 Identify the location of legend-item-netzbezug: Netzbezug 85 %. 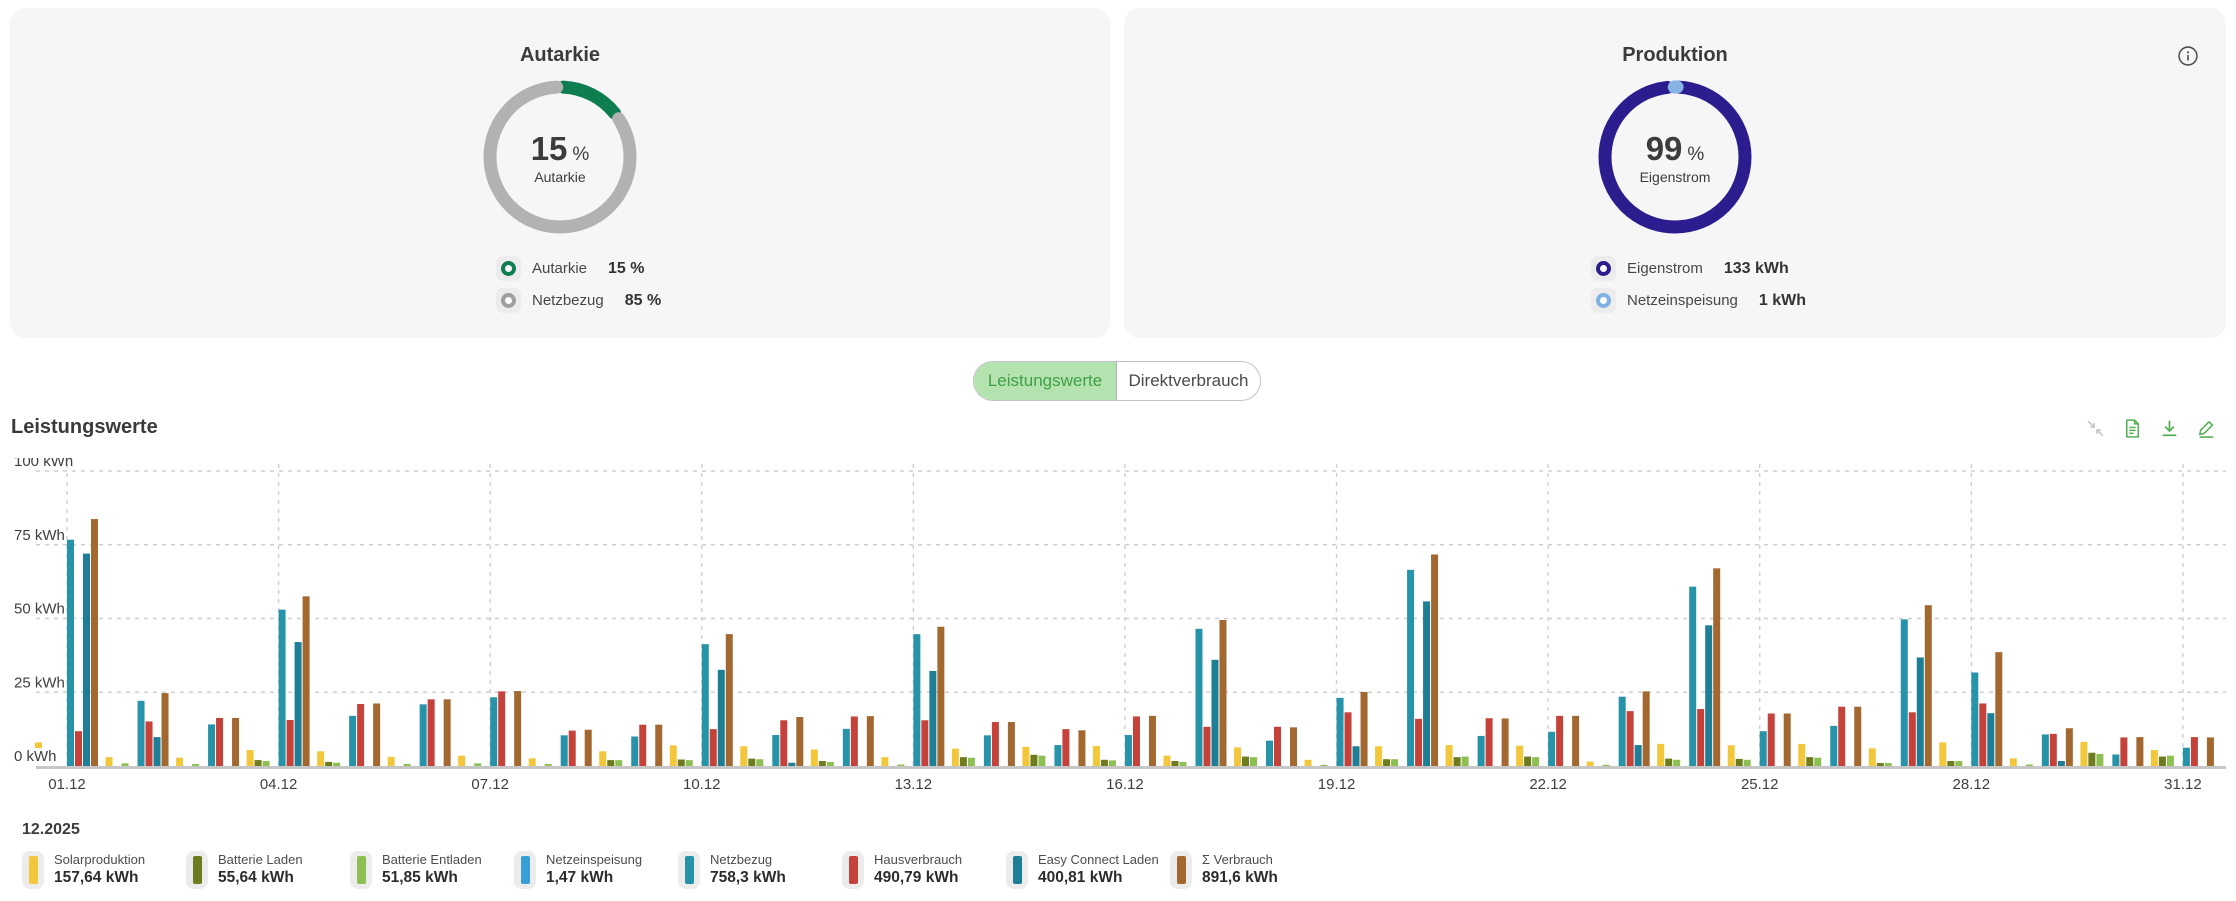
(578, 300).